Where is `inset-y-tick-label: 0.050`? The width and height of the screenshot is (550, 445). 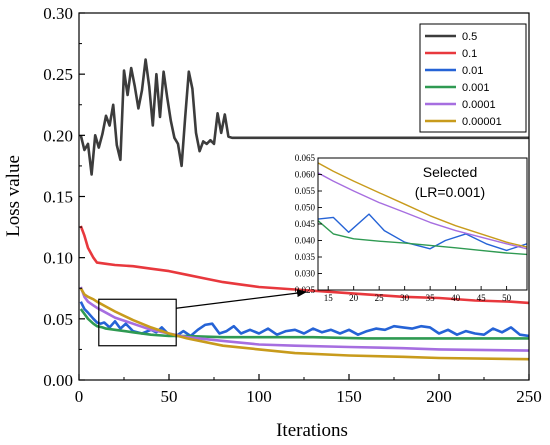
inset-y-tick-label: 0.050 is located at coordinates (305, 208).